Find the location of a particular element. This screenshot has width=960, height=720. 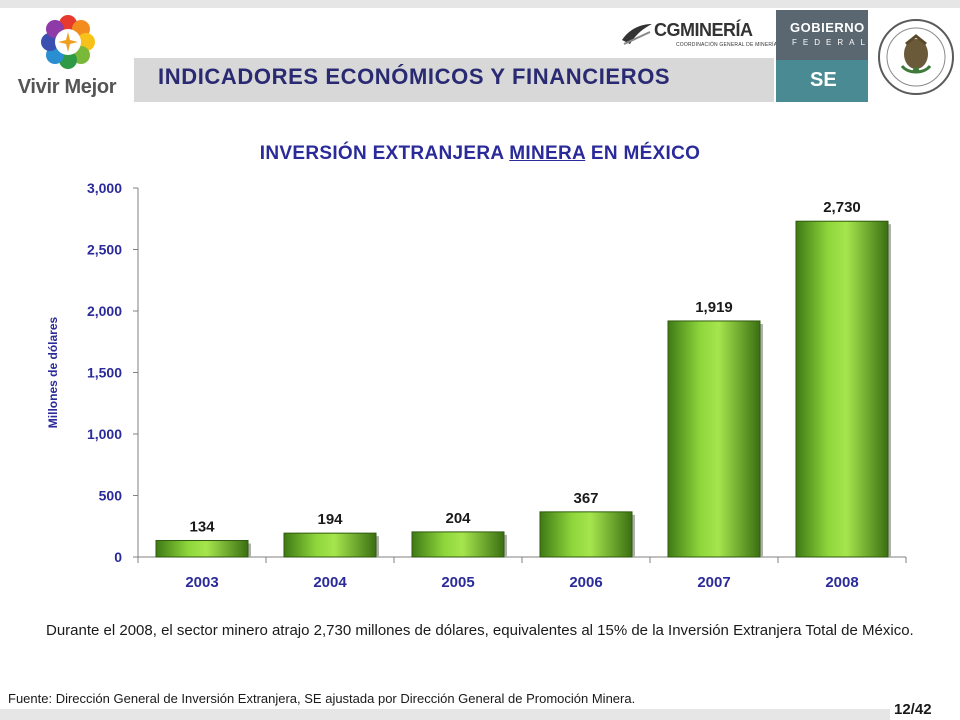

vivir-mejor-text: Vivir Mejor is located at coordinates (67, 87).